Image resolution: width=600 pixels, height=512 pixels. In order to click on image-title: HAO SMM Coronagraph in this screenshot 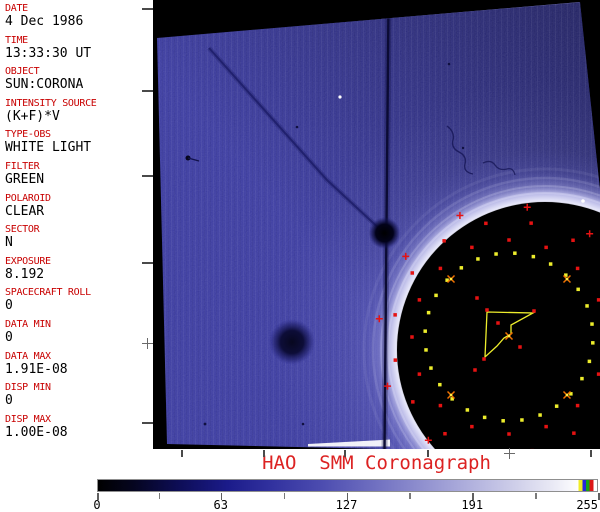, I will do `click(376, 463)`.